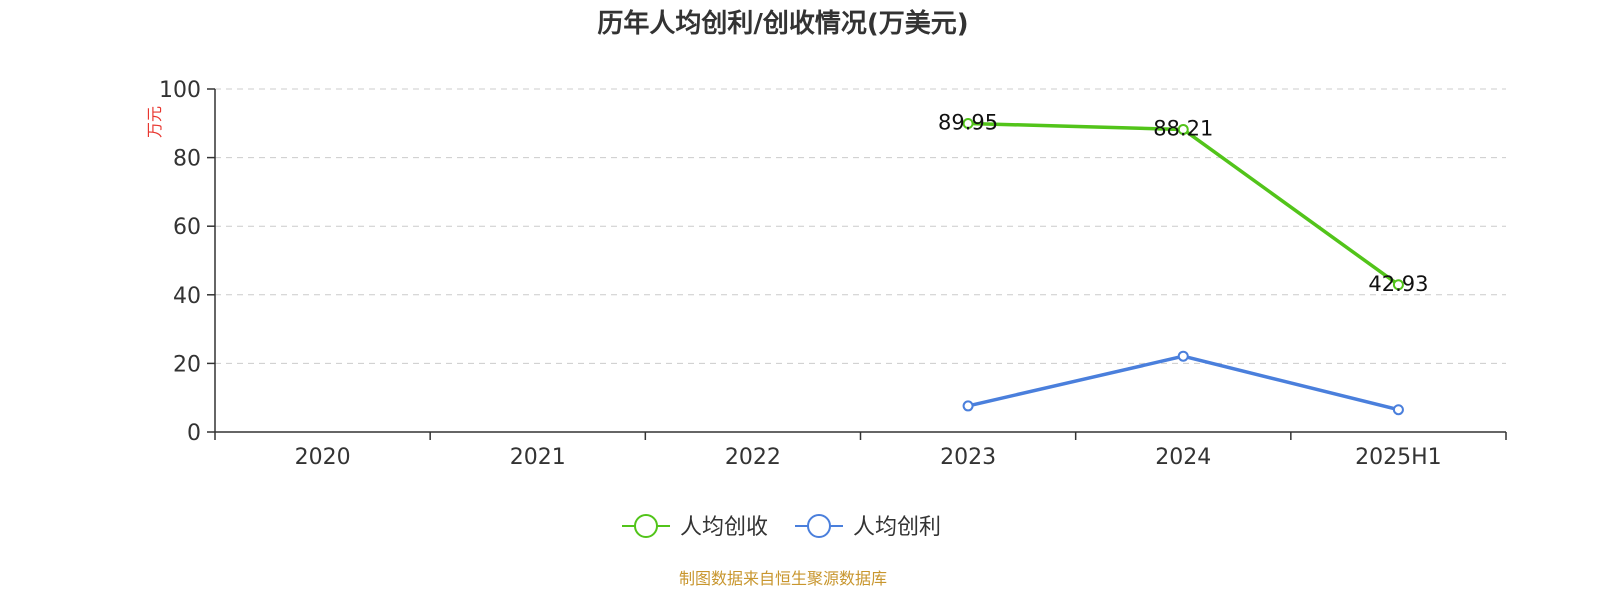 This screenshot has height=600, width=1600. Describe the element at coordinates (781, 527) in the screenshot. I see `legend: 人均创收 人均创利` at that location.